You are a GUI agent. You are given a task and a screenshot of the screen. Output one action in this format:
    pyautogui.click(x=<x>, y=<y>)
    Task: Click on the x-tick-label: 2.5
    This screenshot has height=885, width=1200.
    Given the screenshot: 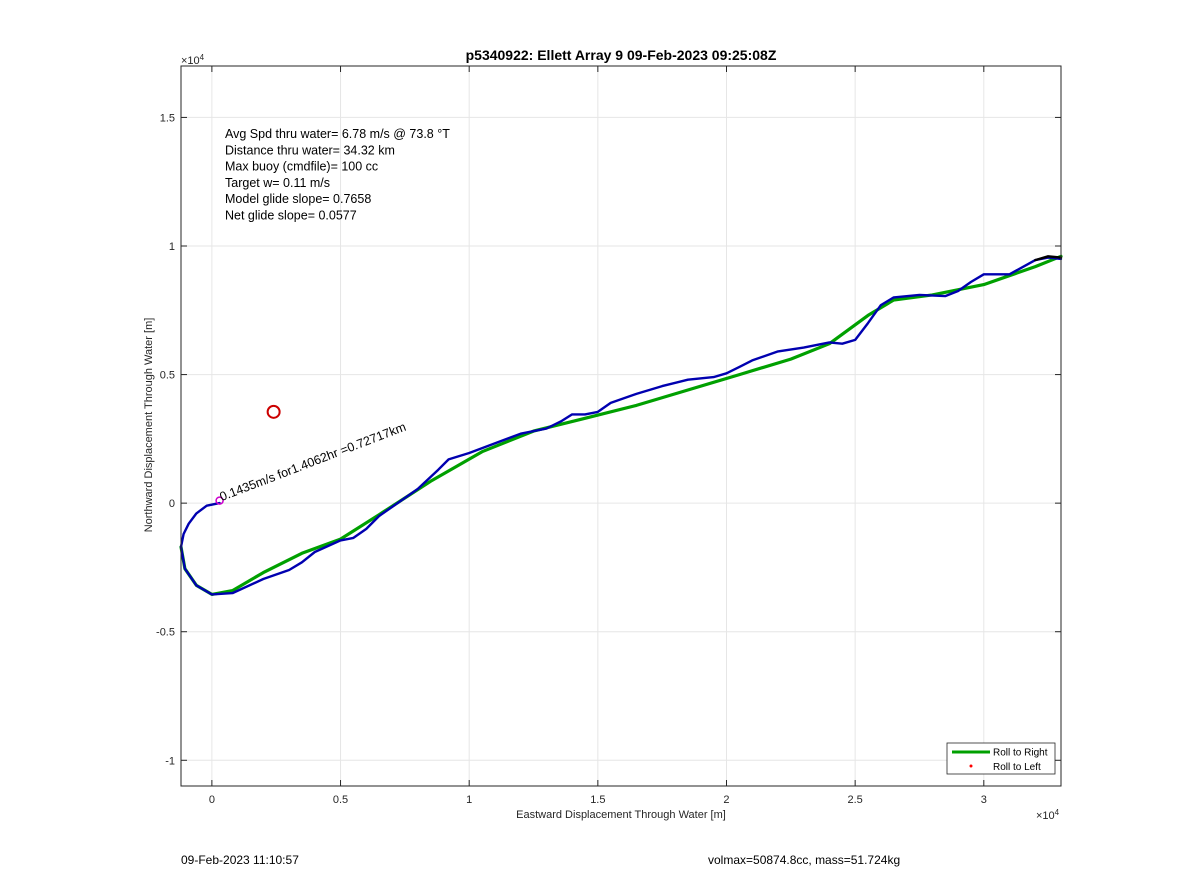 What is the action you would take?
    pyautogui.click(x=855, y=800)
    